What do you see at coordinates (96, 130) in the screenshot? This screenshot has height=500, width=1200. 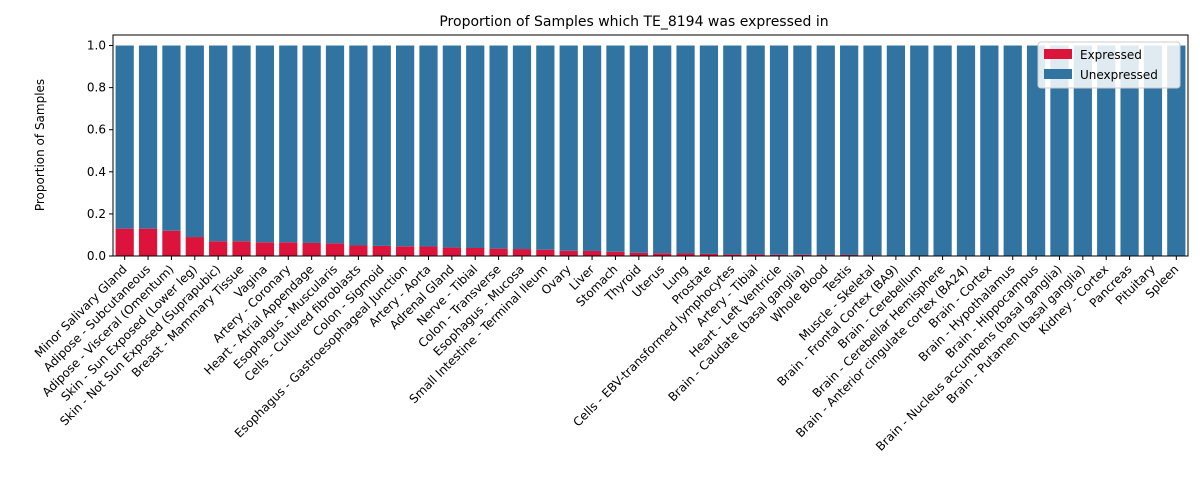 I see `y-tick-label: 0.6` at bounding box center [96, 130].